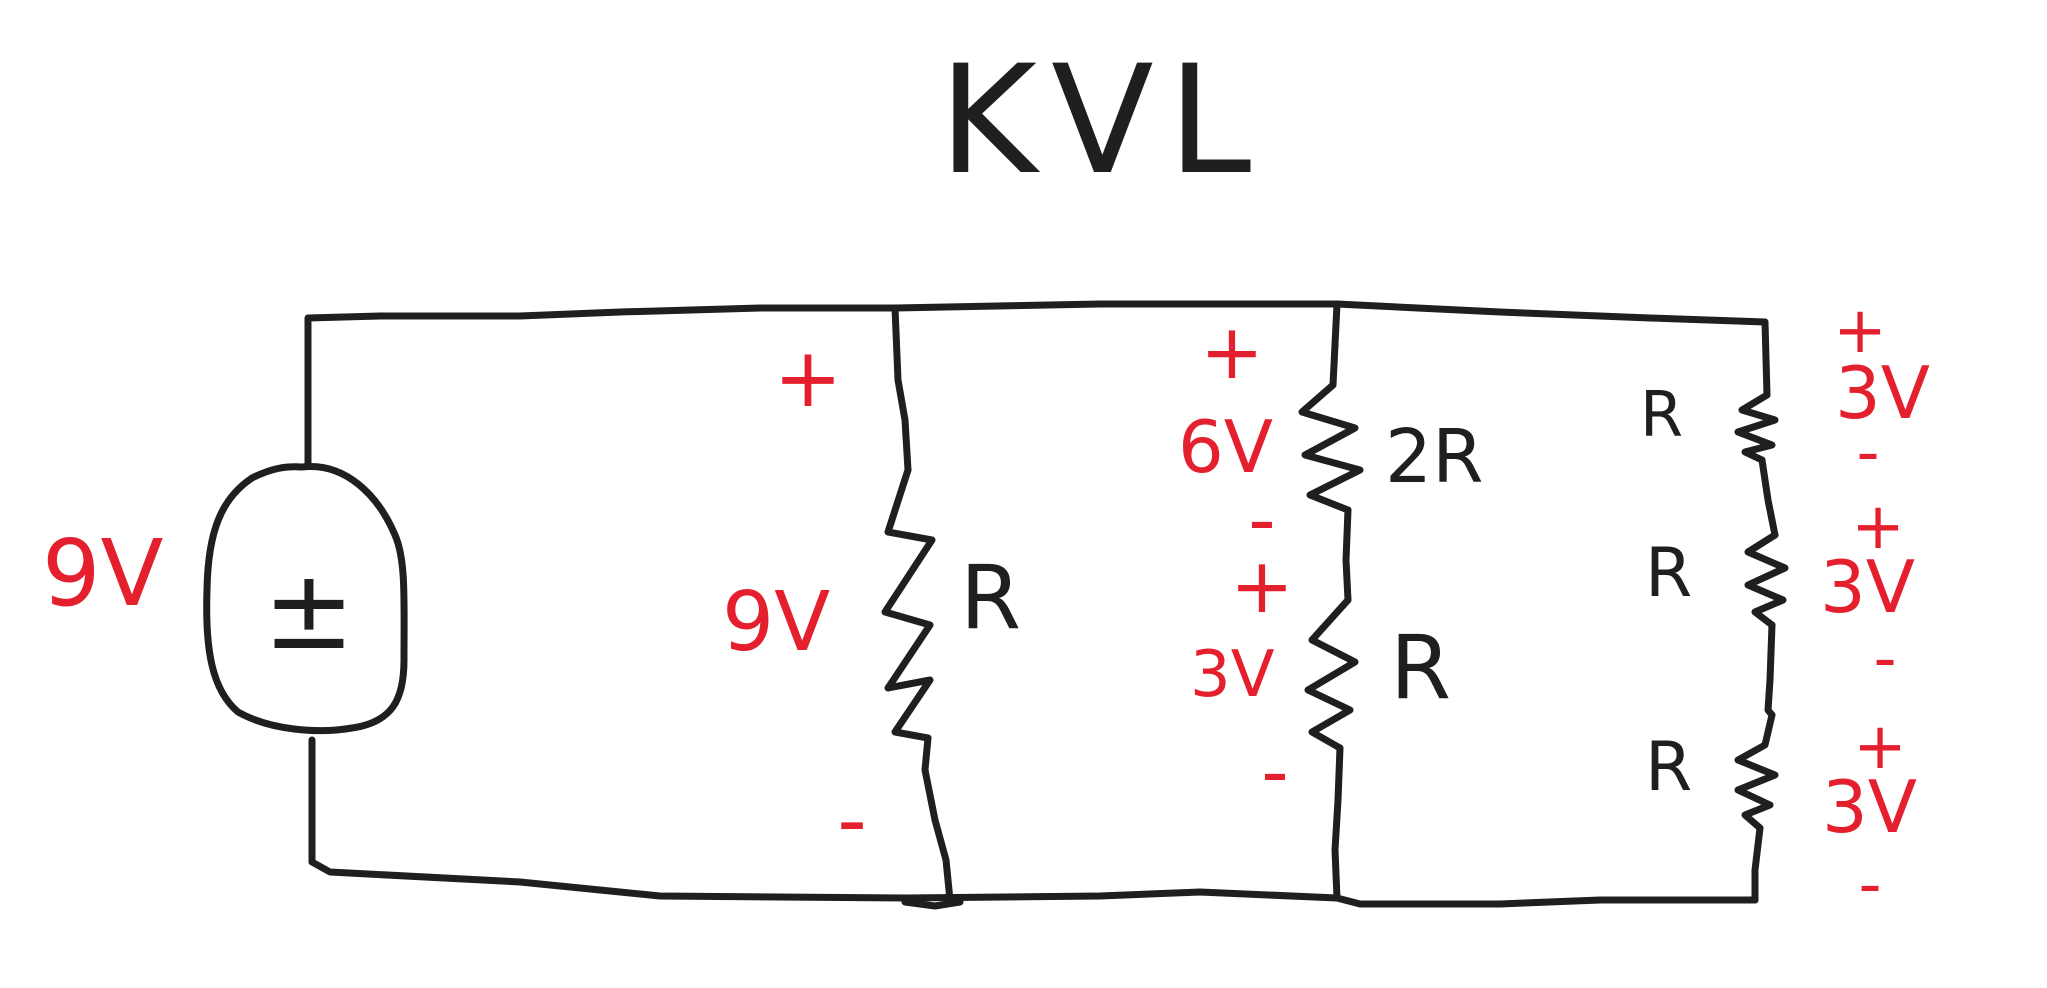 This screenshot has width=2047, height=988. Describe the element at coordinates (808, 378) in the screenshot. I see `branch1-plus: +` at that location.